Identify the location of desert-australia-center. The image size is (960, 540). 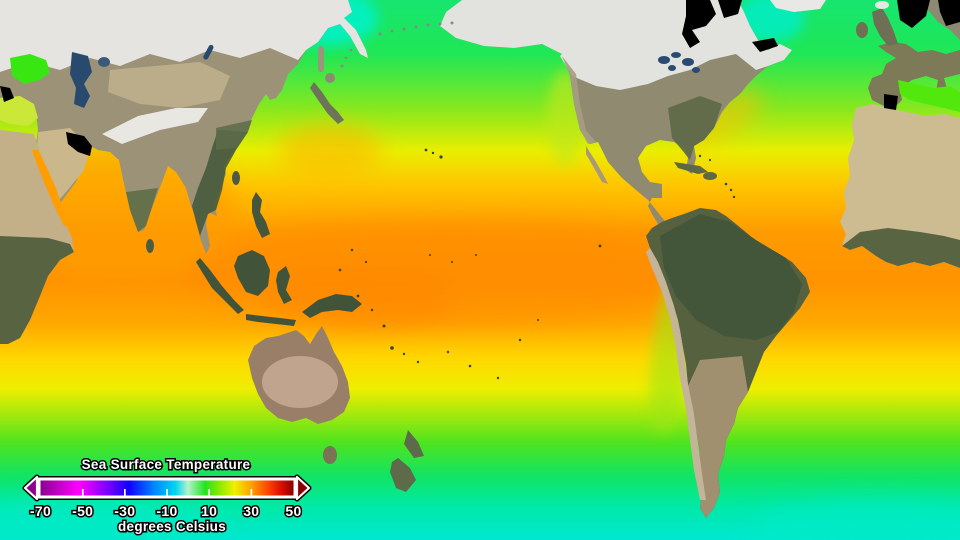
(300, 382).